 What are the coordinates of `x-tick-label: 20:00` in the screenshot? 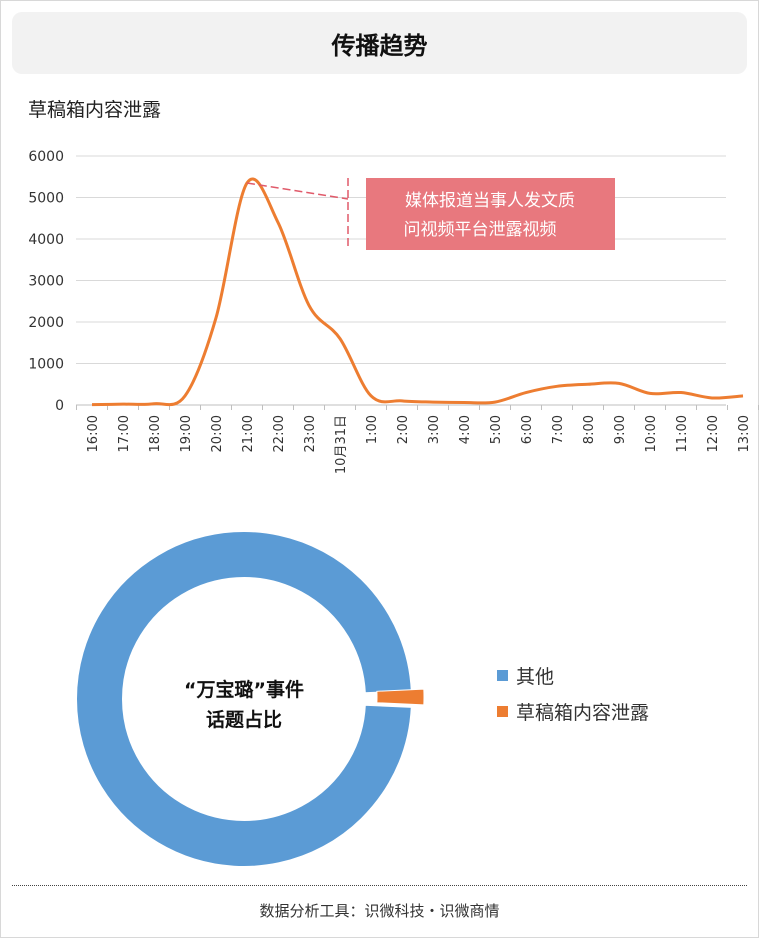 It's located at (217, 433).